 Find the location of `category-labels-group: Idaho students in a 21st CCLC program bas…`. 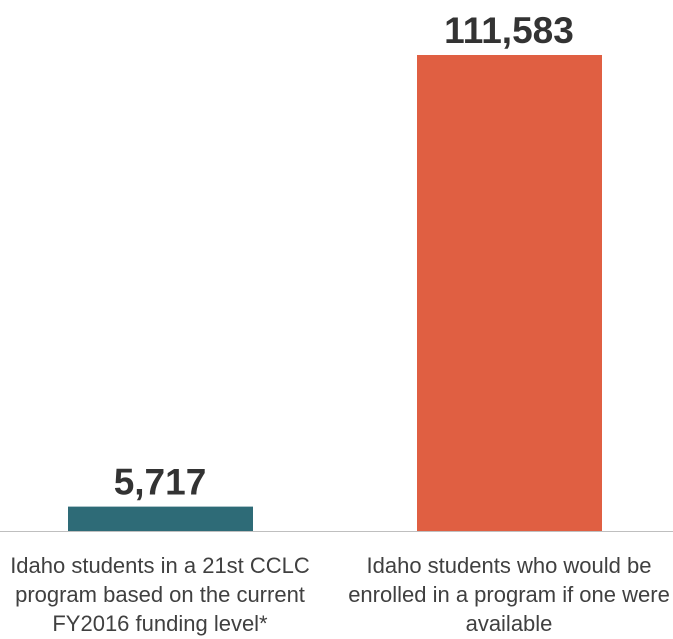

category-labels-group: Idaho students in a 21st CCLC program bas… is located at coordinates (340, 594).